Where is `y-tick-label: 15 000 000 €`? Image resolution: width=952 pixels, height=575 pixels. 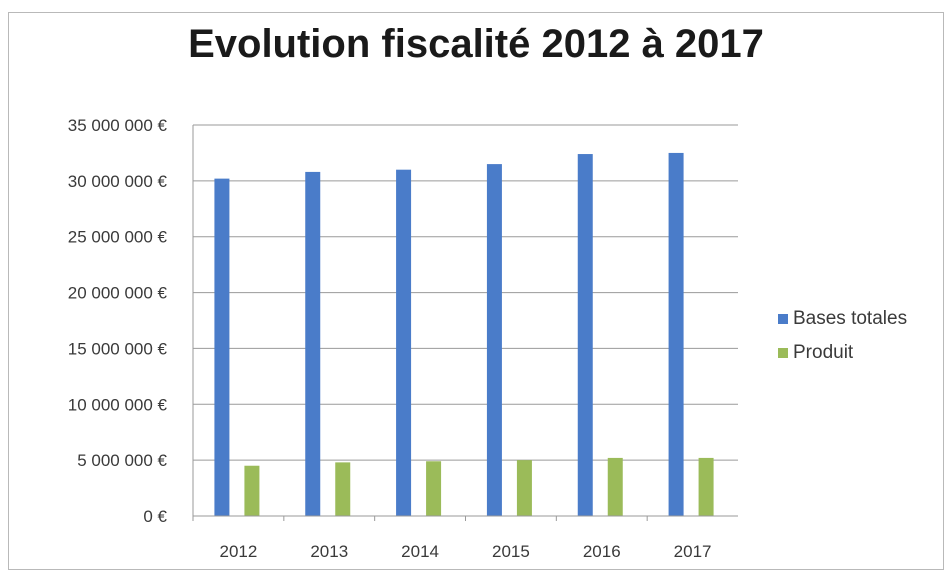 y-tick-label: 15 000 000 € is located at coordinates (118, 348).